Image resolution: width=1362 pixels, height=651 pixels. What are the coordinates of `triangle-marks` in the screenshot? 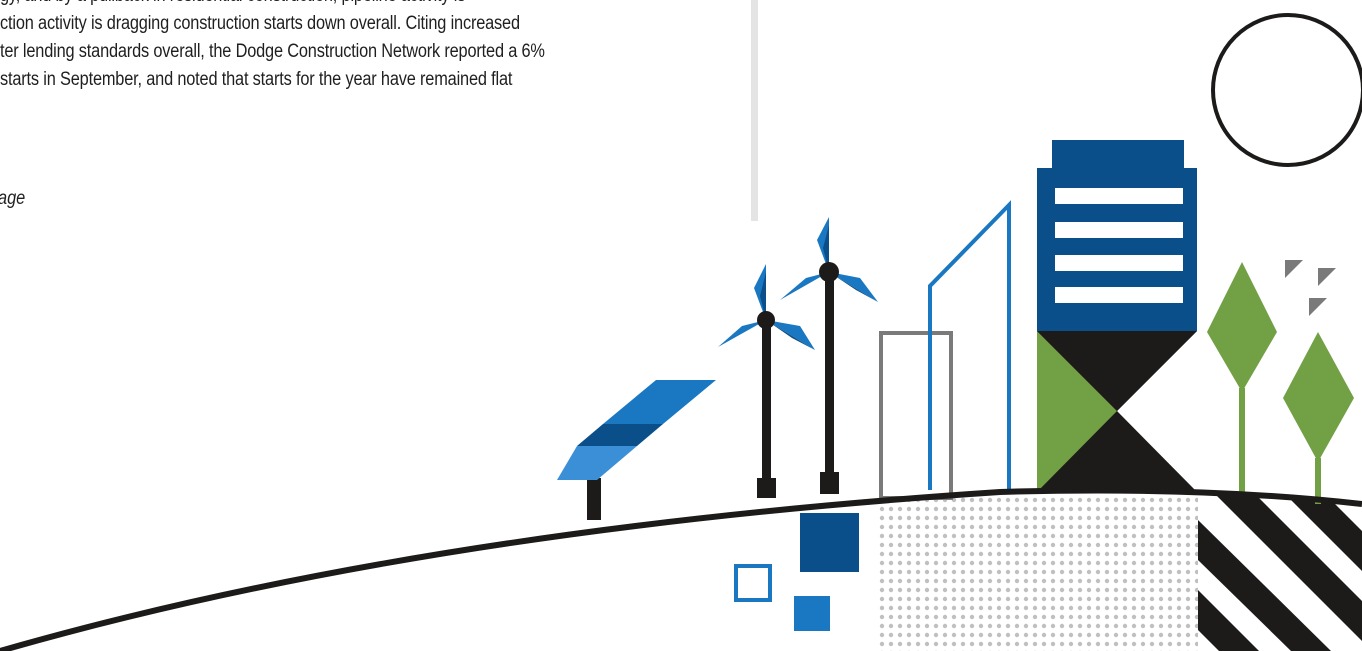 It's located at (1310, 288).